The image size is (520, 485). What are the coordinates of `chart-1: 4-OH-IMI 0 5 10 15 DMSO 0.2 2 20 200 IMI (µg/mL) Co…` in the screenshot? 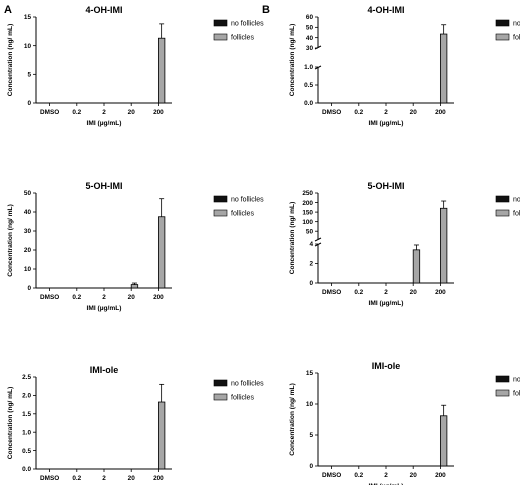 It's located at (135, 66).